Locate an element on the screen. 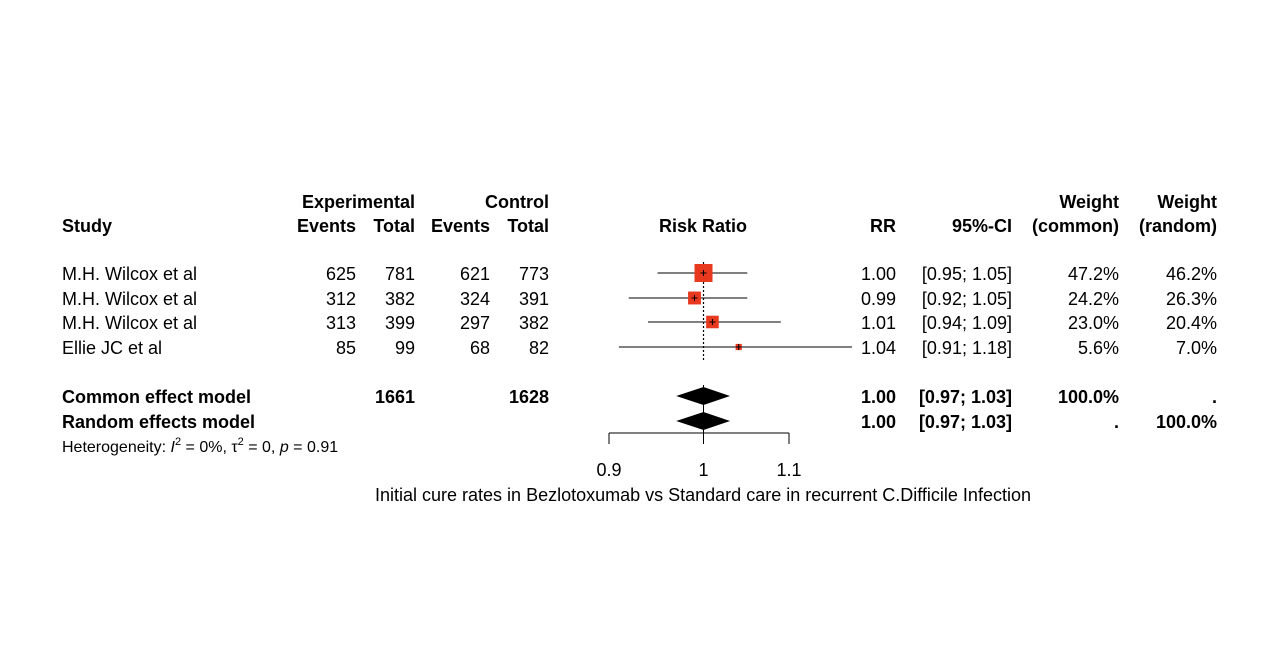 The height and width of the screenshot is (645, 1280). weight-common-value: 47.2% is located at coordinates (1093, 274).